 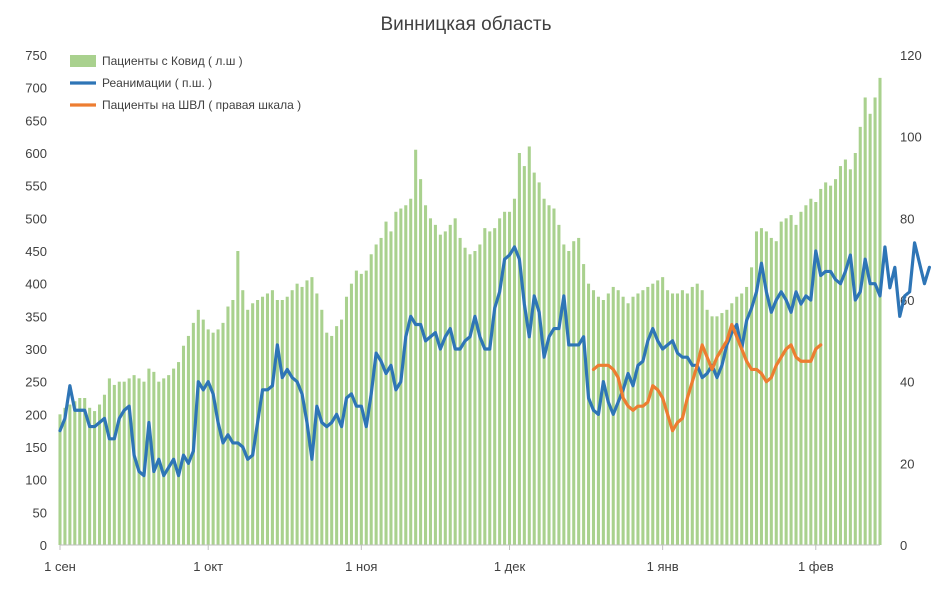 I want to click on y-left-tick-label: 100, so click(x=36, y=480).